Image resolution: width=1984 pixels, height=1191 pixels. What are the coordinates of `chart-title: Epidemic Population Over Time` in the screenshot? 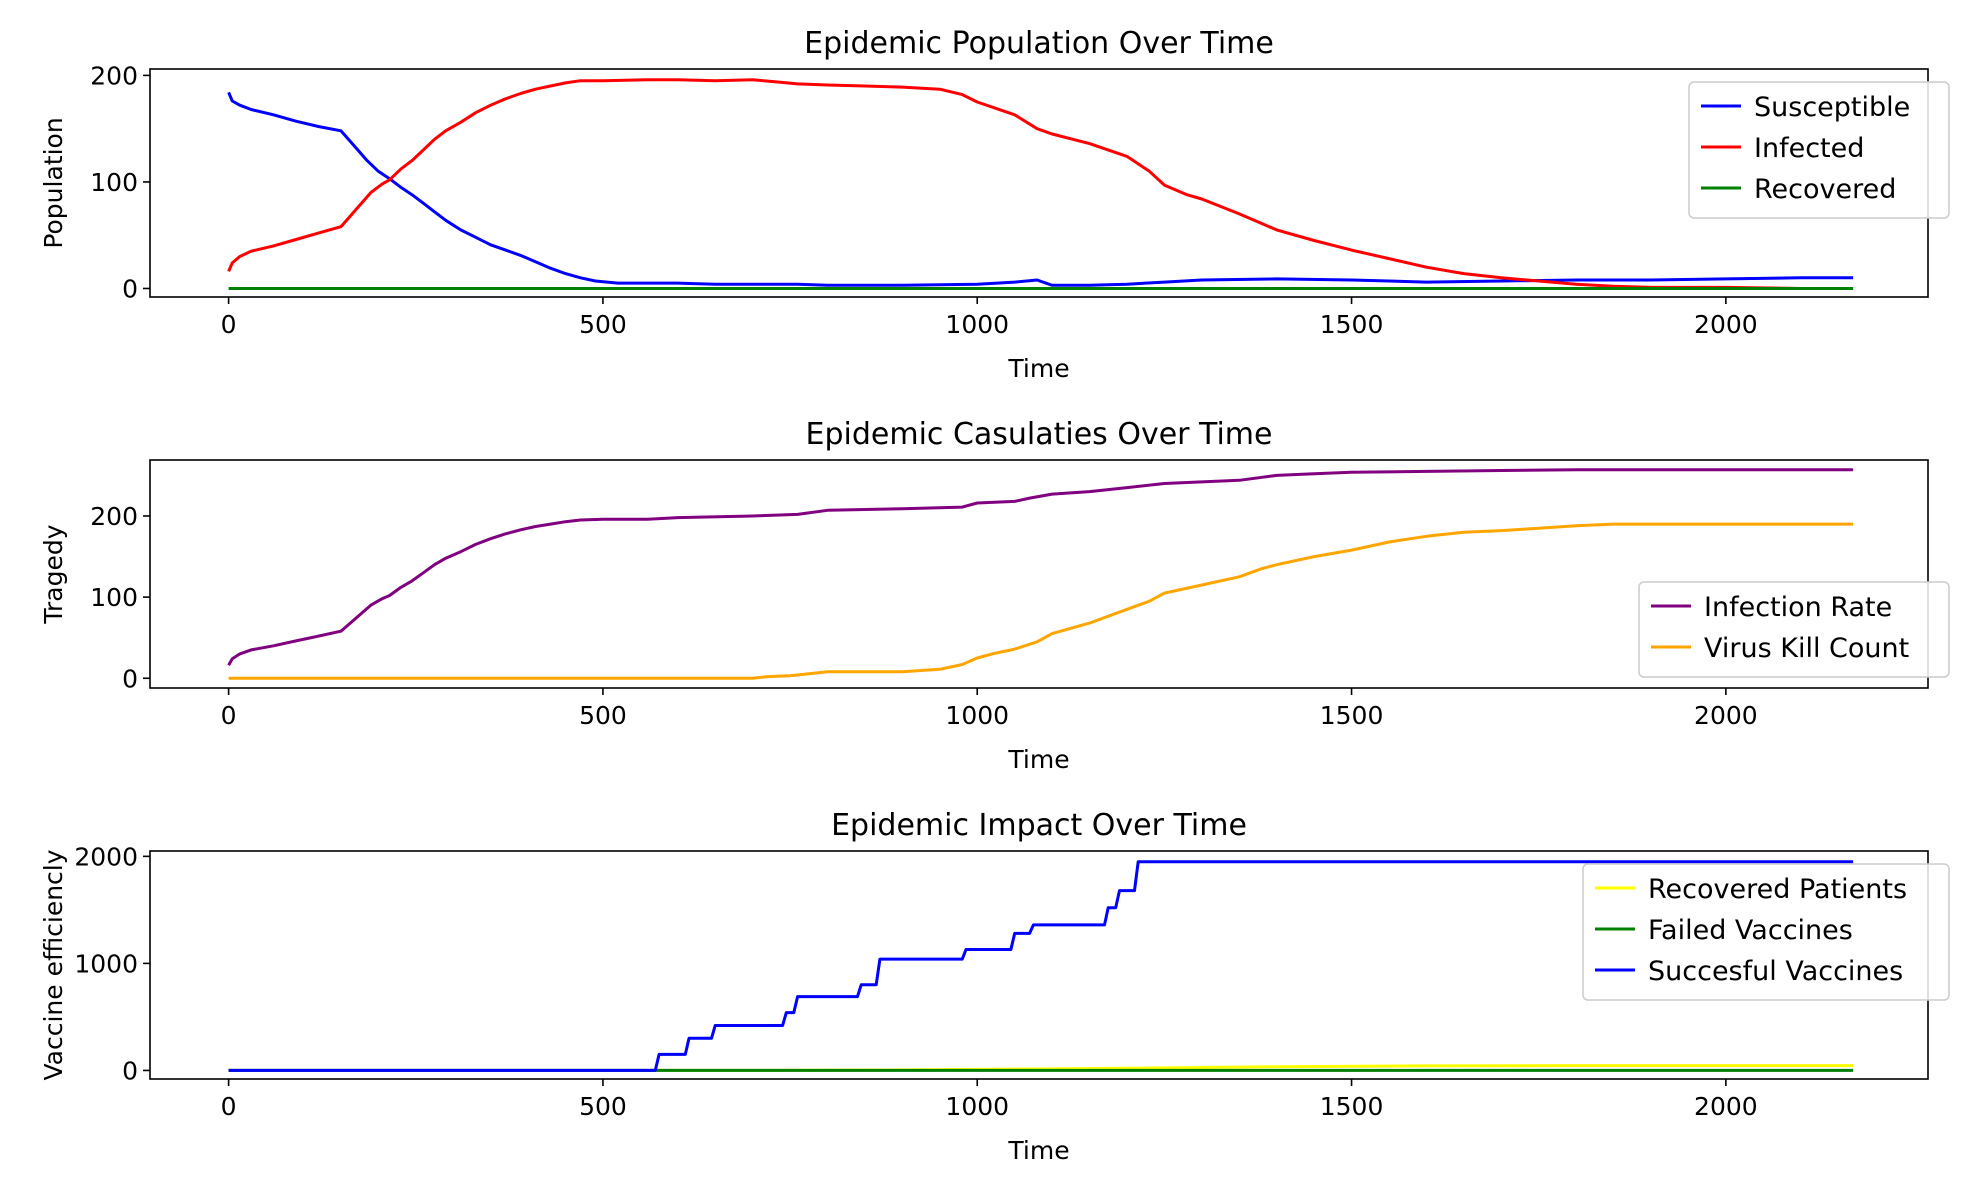 It's located at (1039, 43).